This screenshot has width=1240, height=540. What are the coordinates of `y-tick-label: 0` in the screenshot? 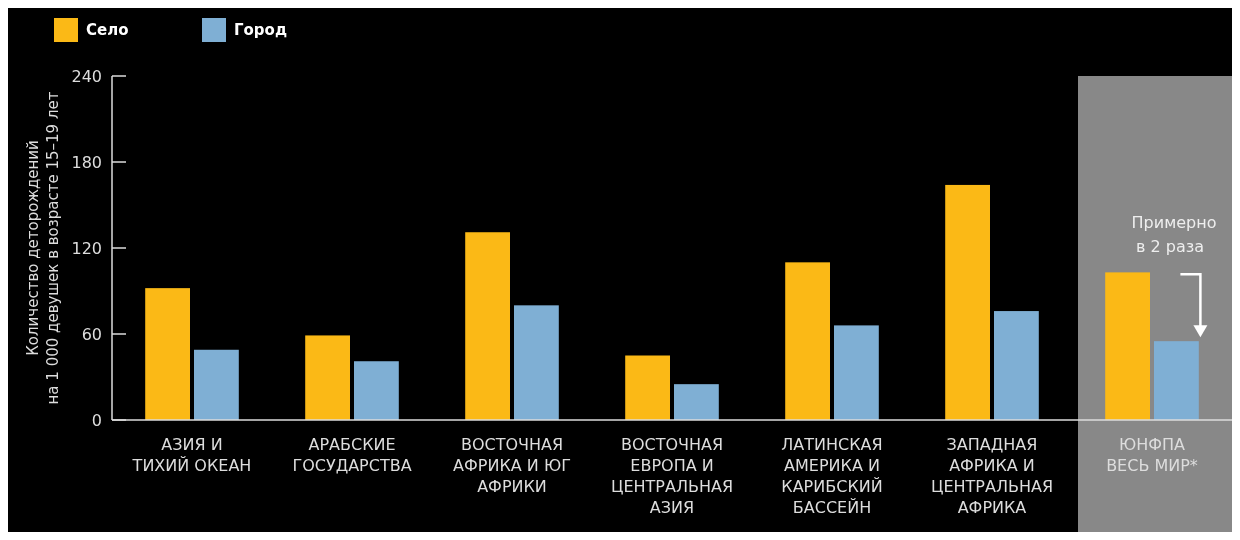 It's located at (96, 420).